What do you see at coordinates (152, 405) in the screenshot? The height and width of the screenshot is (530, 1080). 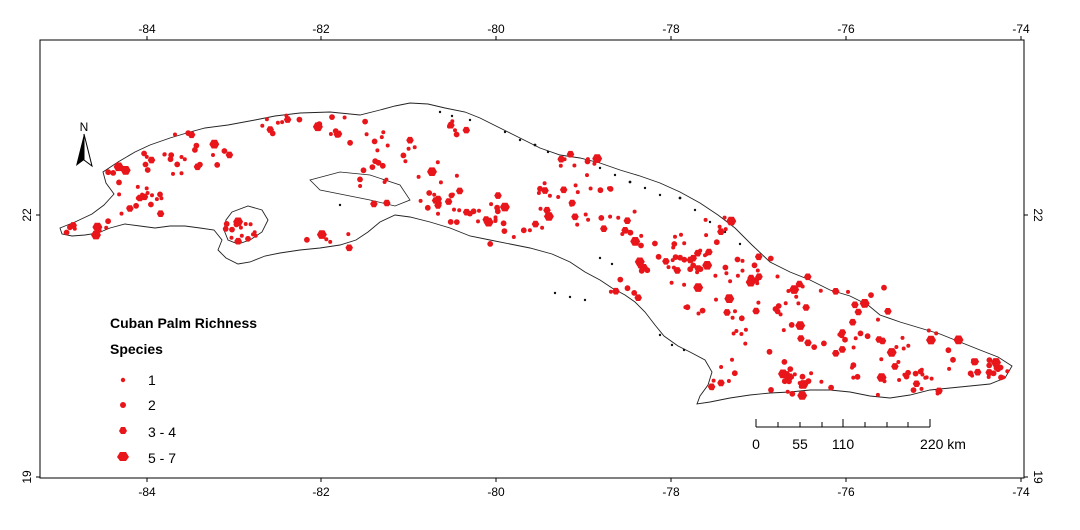 I see `legend-label: 2` at bounding box center [152, 405].